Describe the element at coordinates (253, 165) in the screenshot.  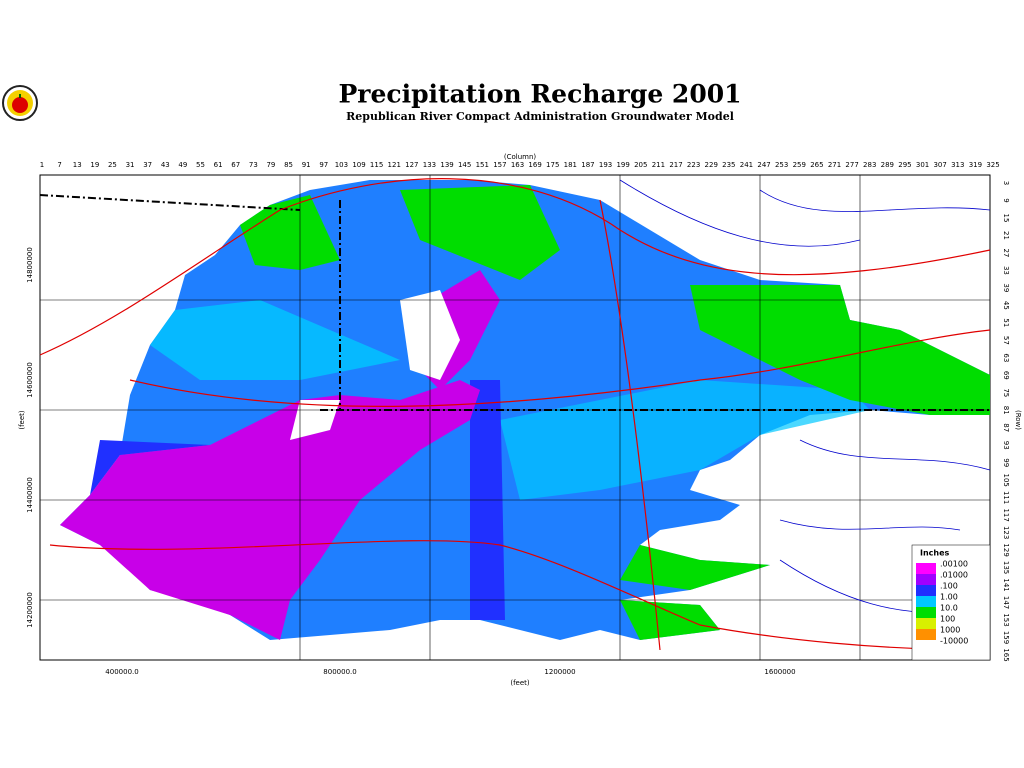
I see `column-tick-label: 73` at that location.